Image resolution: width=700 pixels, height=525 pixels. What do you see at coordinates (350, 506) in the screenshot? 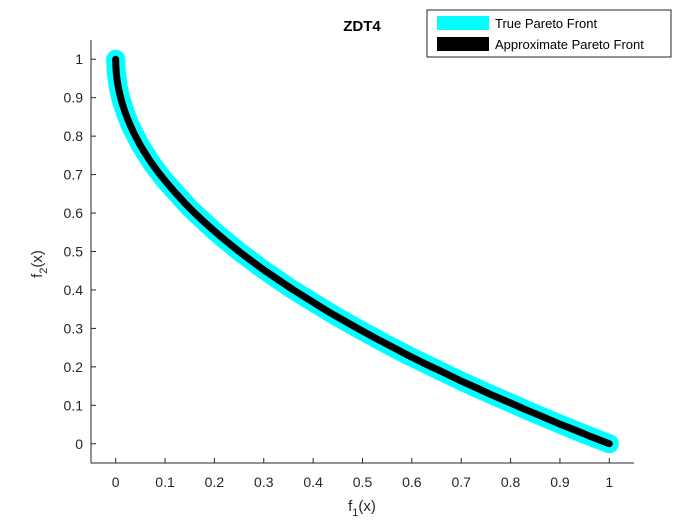
I see `x-axis-label-base: f` at bounding box center [350, 506].